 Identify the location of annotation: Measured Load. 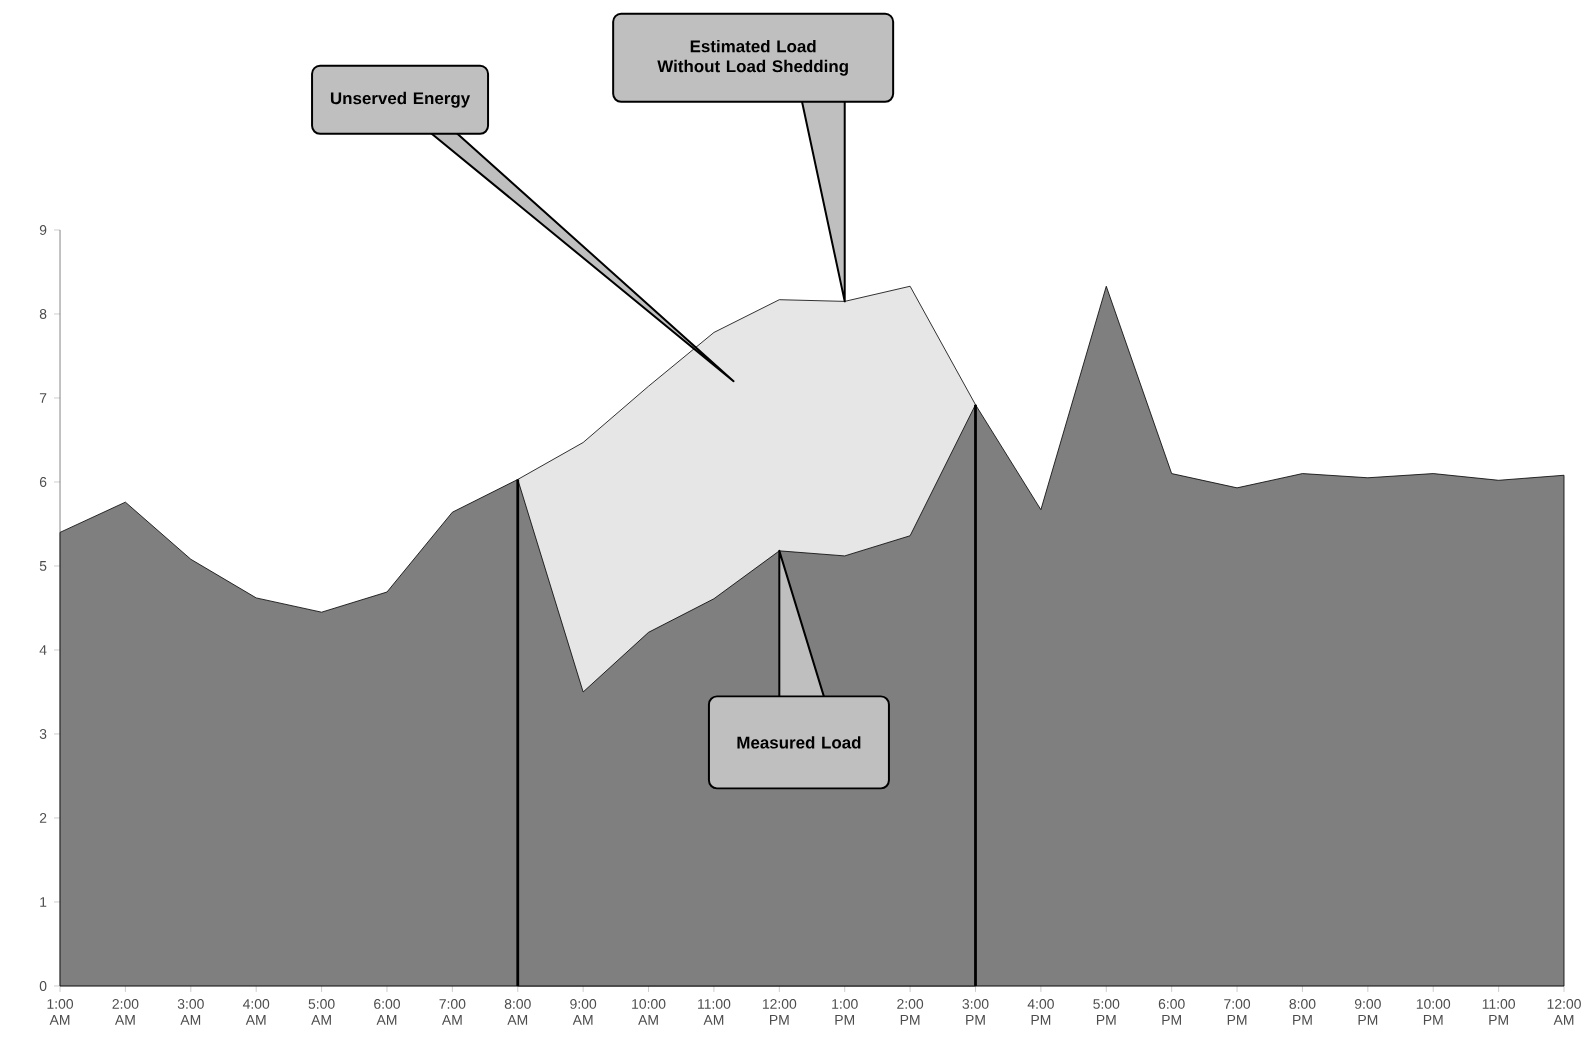
(799, 742).